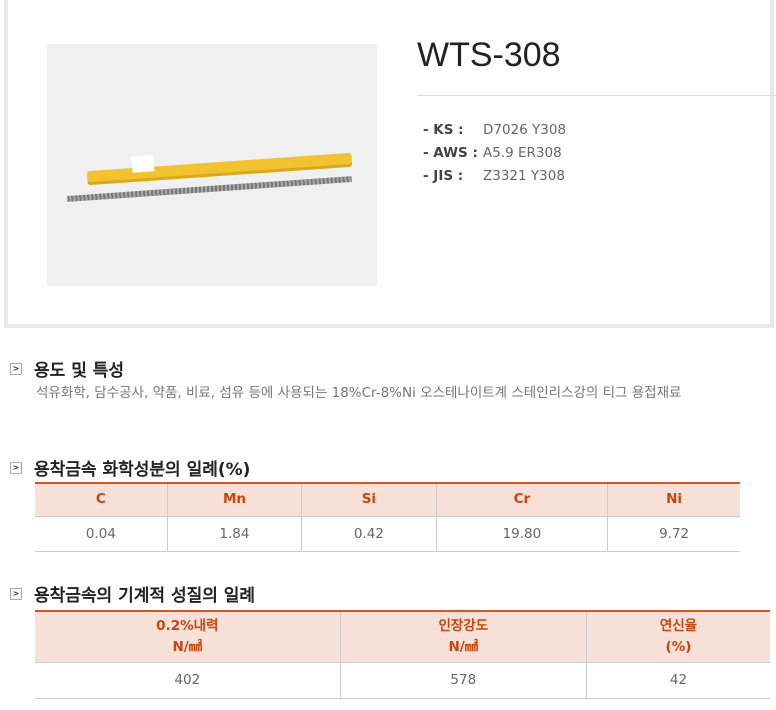  I want to click on table-header-row: 0.2%내력 N/㎟ 인장강도 N/㎟ 연신율 (%), so click(402, 636).